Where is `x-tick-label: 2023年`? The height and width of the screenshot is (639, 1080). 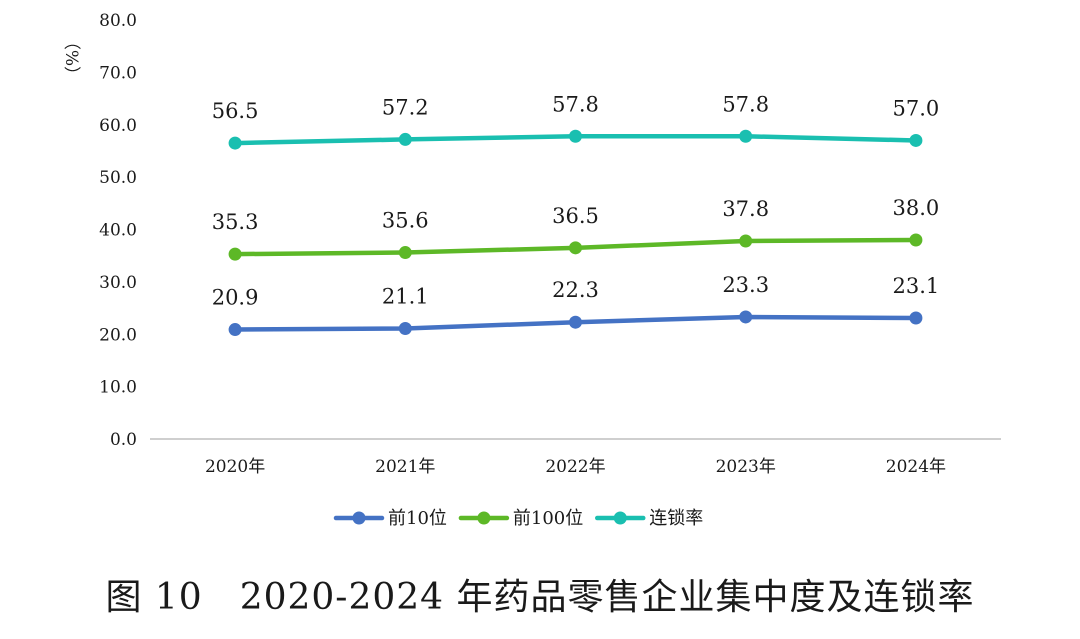 x-tick-label: 2023年 is located at coordinates (746, 467).